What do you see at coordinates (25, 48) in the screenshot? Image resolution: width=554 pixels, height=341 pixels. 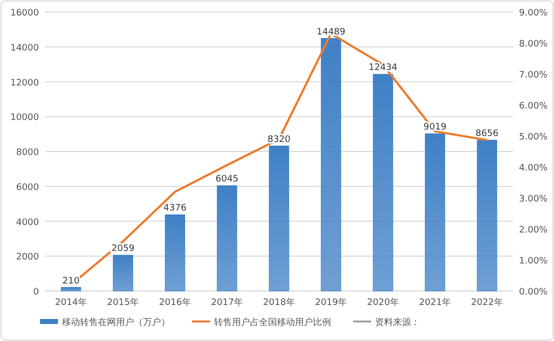 I see `y-tick-label: 14000` at bounding box center [25, 48].